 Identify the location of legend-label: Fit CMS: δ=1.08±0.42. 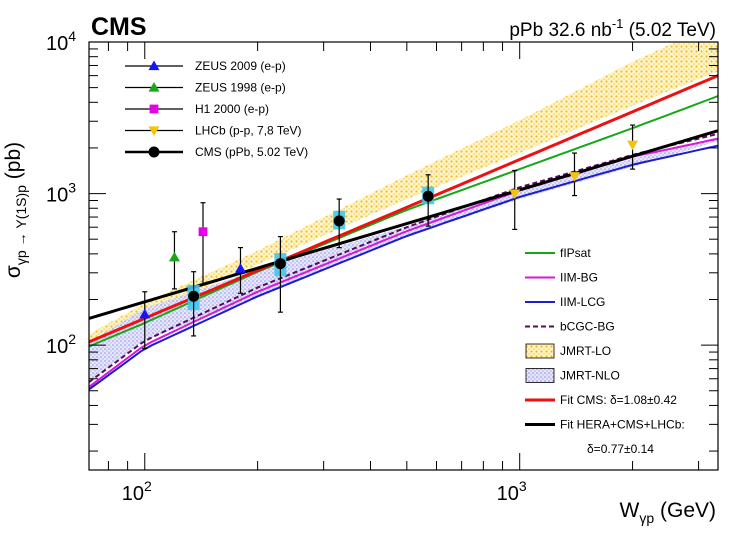
(618, 400).